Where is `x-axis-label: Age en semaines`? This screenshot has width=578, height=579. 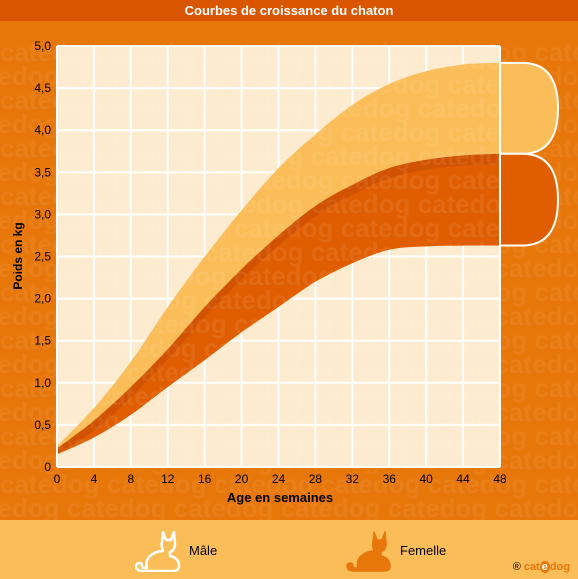 x-axis-label: Age en semaines is located at coordinates (280, 497).